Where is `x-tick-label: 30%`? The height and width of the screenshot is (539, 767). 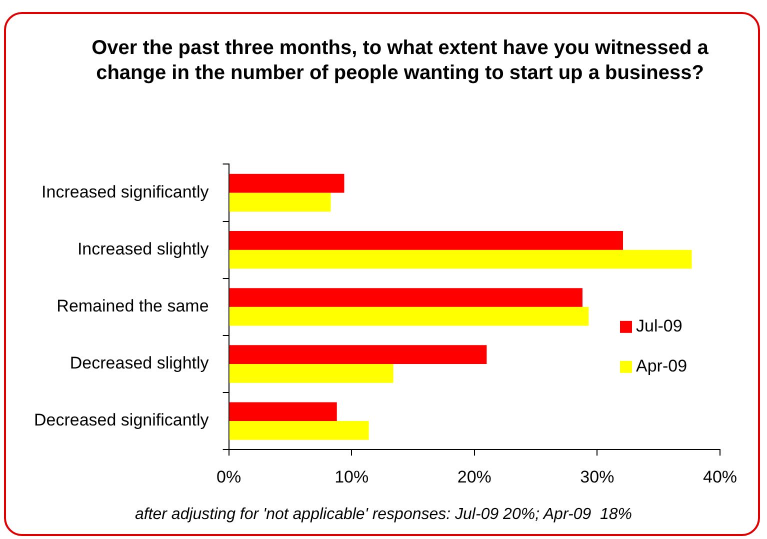
x-tick-label: 30% is located at coordinates (597, 476).